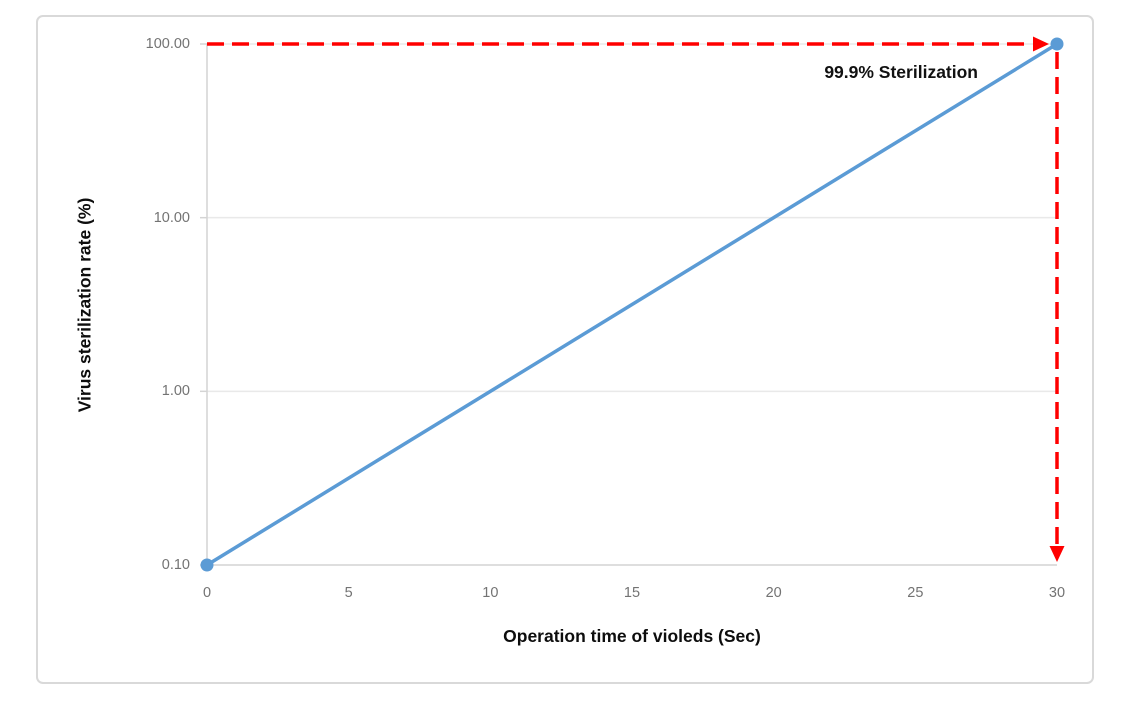 This screenshot has height=704, width=1142. What do you see at coordinates (84, 305) in the screenshot?
I see `y-axis-title: Virus sterilization rate (%)` at bounding box center [84, 305].